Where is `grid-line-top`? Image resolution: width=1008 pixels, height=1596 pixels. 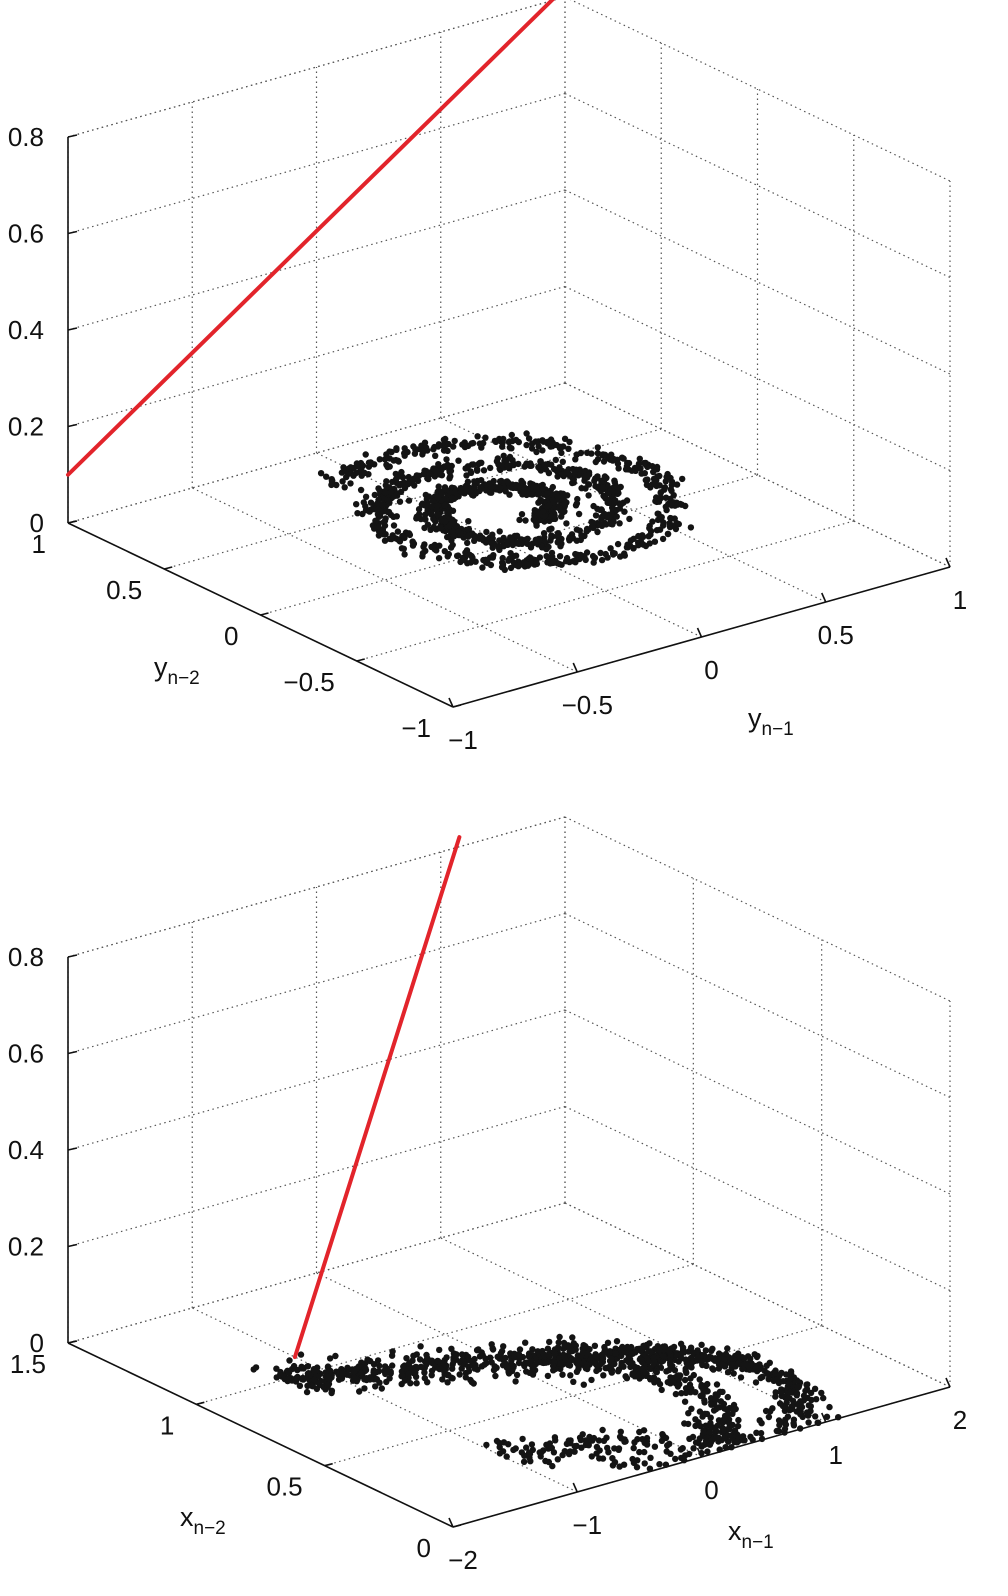 grid-line-top is located at coordinates (312, 69).